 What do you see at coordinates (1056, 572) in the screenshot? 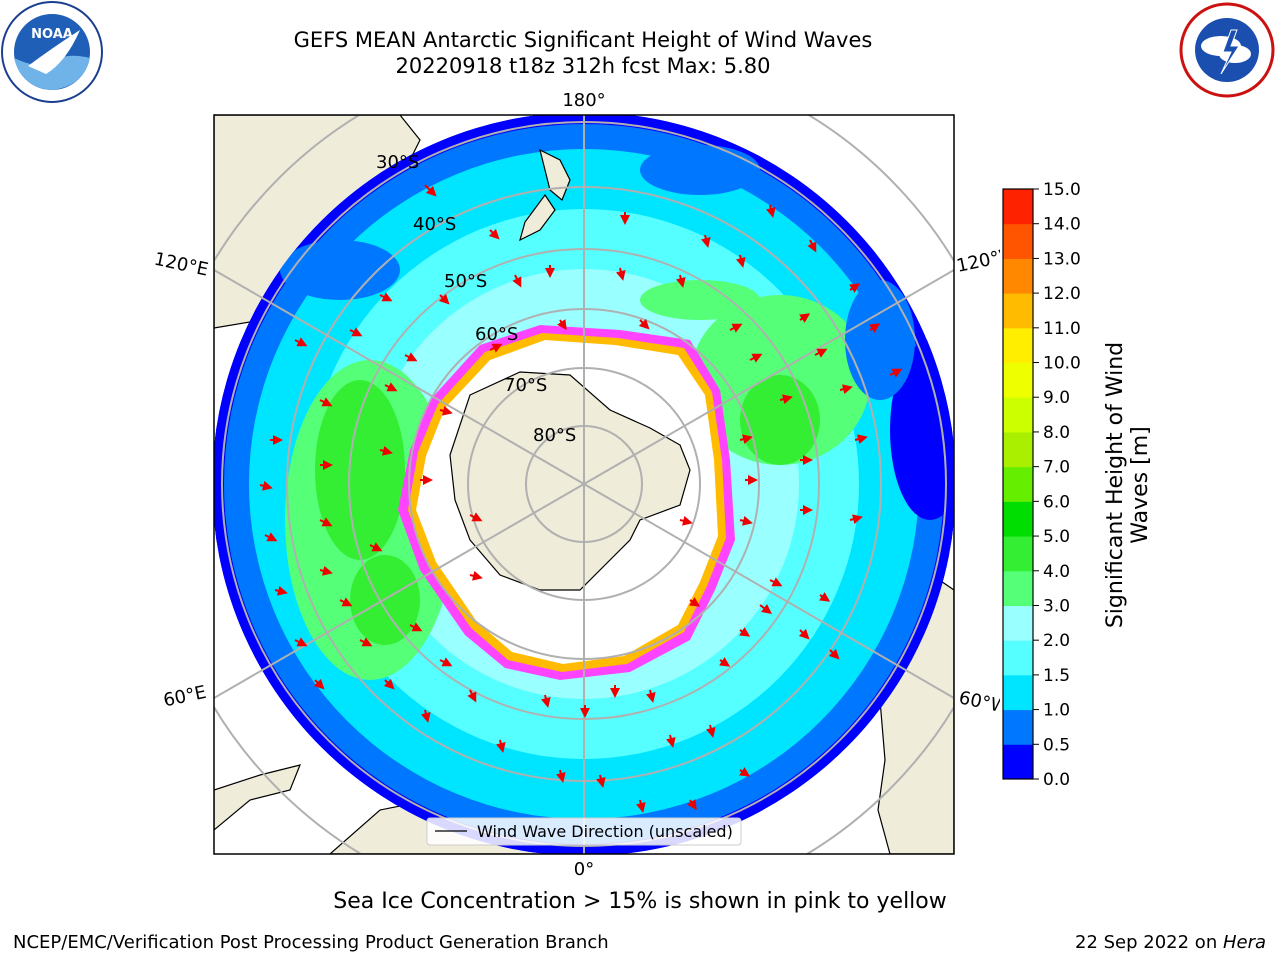
I see `colorbar-tick-label: 4.0` at bounding box center [1056, 572].